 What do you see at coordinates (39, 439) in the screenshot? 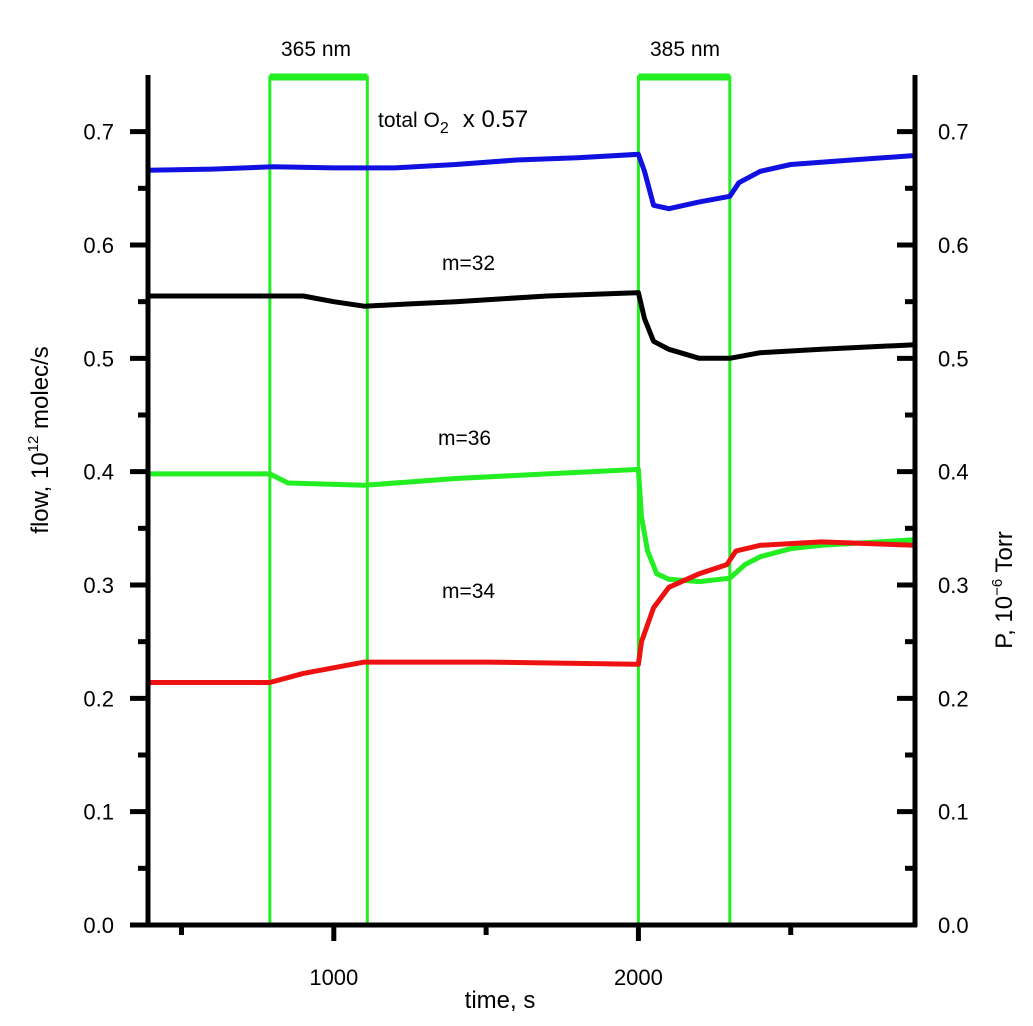
I see `y-axis-label: flow, 1012 molec/s` at bounding box center [39, 439].